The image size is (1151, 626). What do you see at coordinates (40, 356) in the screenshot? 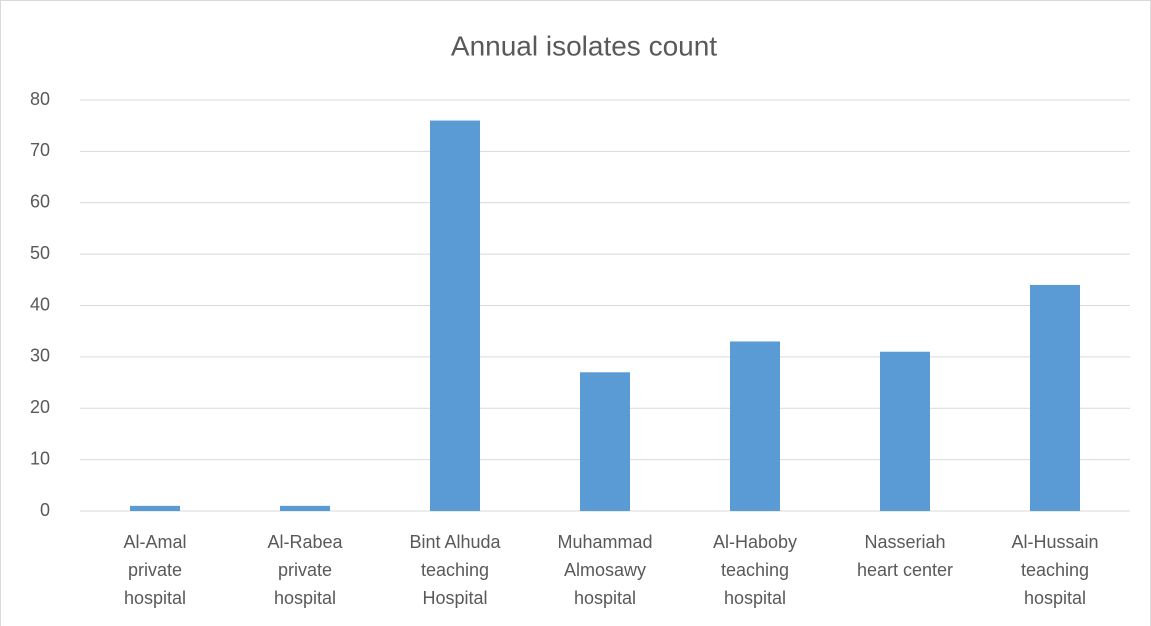
I see `y-tick-label: 30` at bounding box center [40, 356].